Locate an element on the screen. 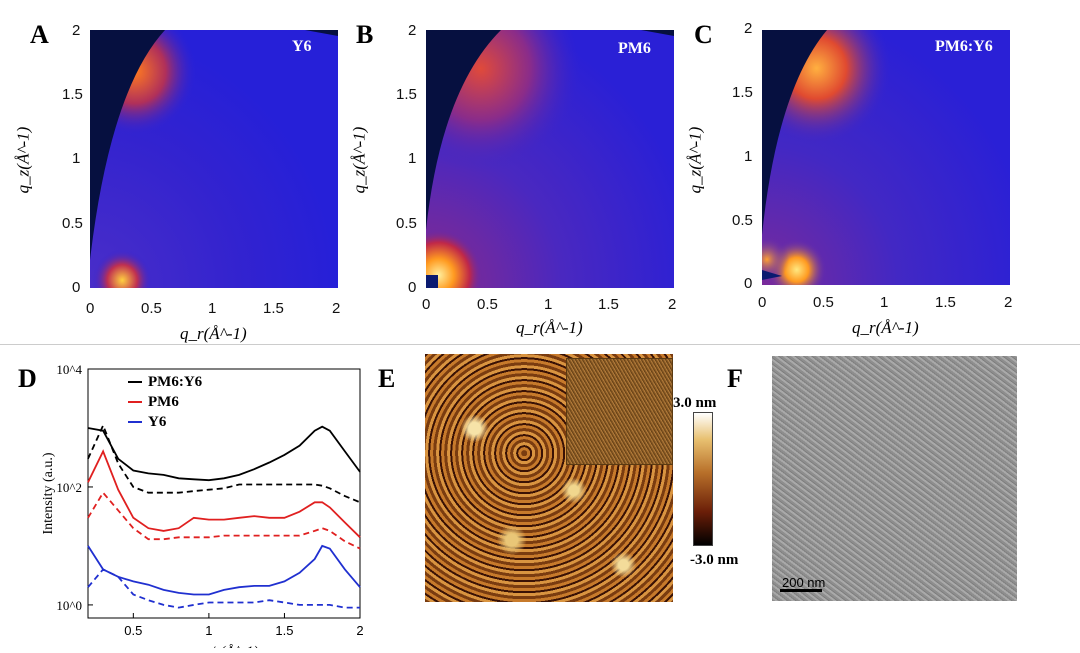 This screenshot has width=1080, height=653. tem-image is located at coordinates (894, 478).